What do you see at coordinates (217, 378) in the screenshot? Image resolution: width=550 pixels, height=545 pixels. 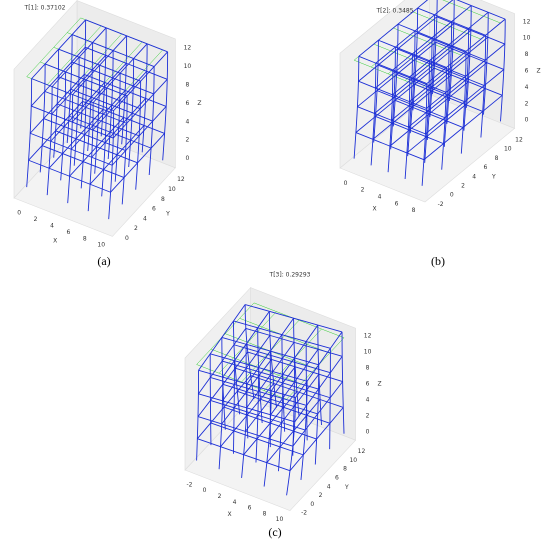 I see `side-pane` at bounding box center [217, 378].